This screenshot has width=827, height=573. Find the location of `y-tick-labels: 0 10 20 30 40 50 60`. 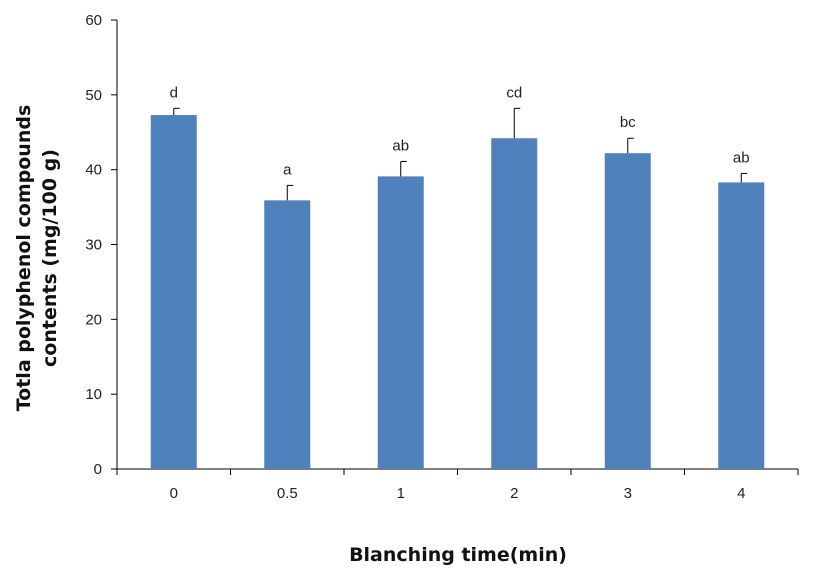

y-tick-labels: 0 10 20 30 40 50 60 is located at coordinates (93, 245).